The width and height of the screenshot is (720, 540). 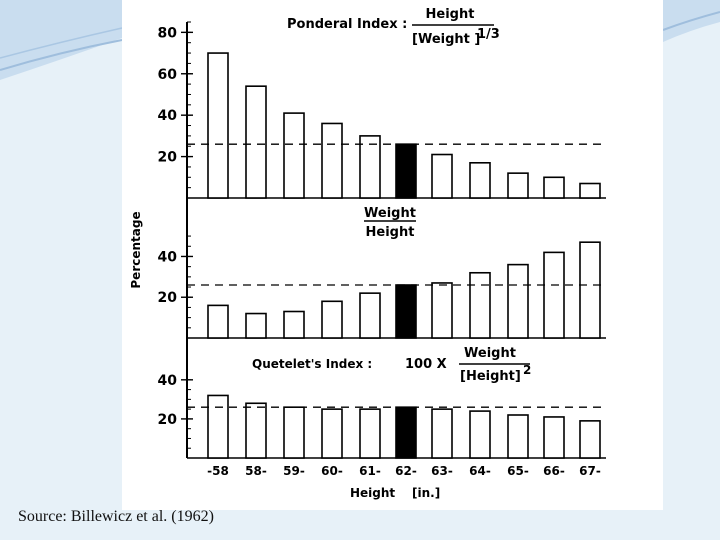 I want to click on bar-1--58, so click(x=218, y=125).